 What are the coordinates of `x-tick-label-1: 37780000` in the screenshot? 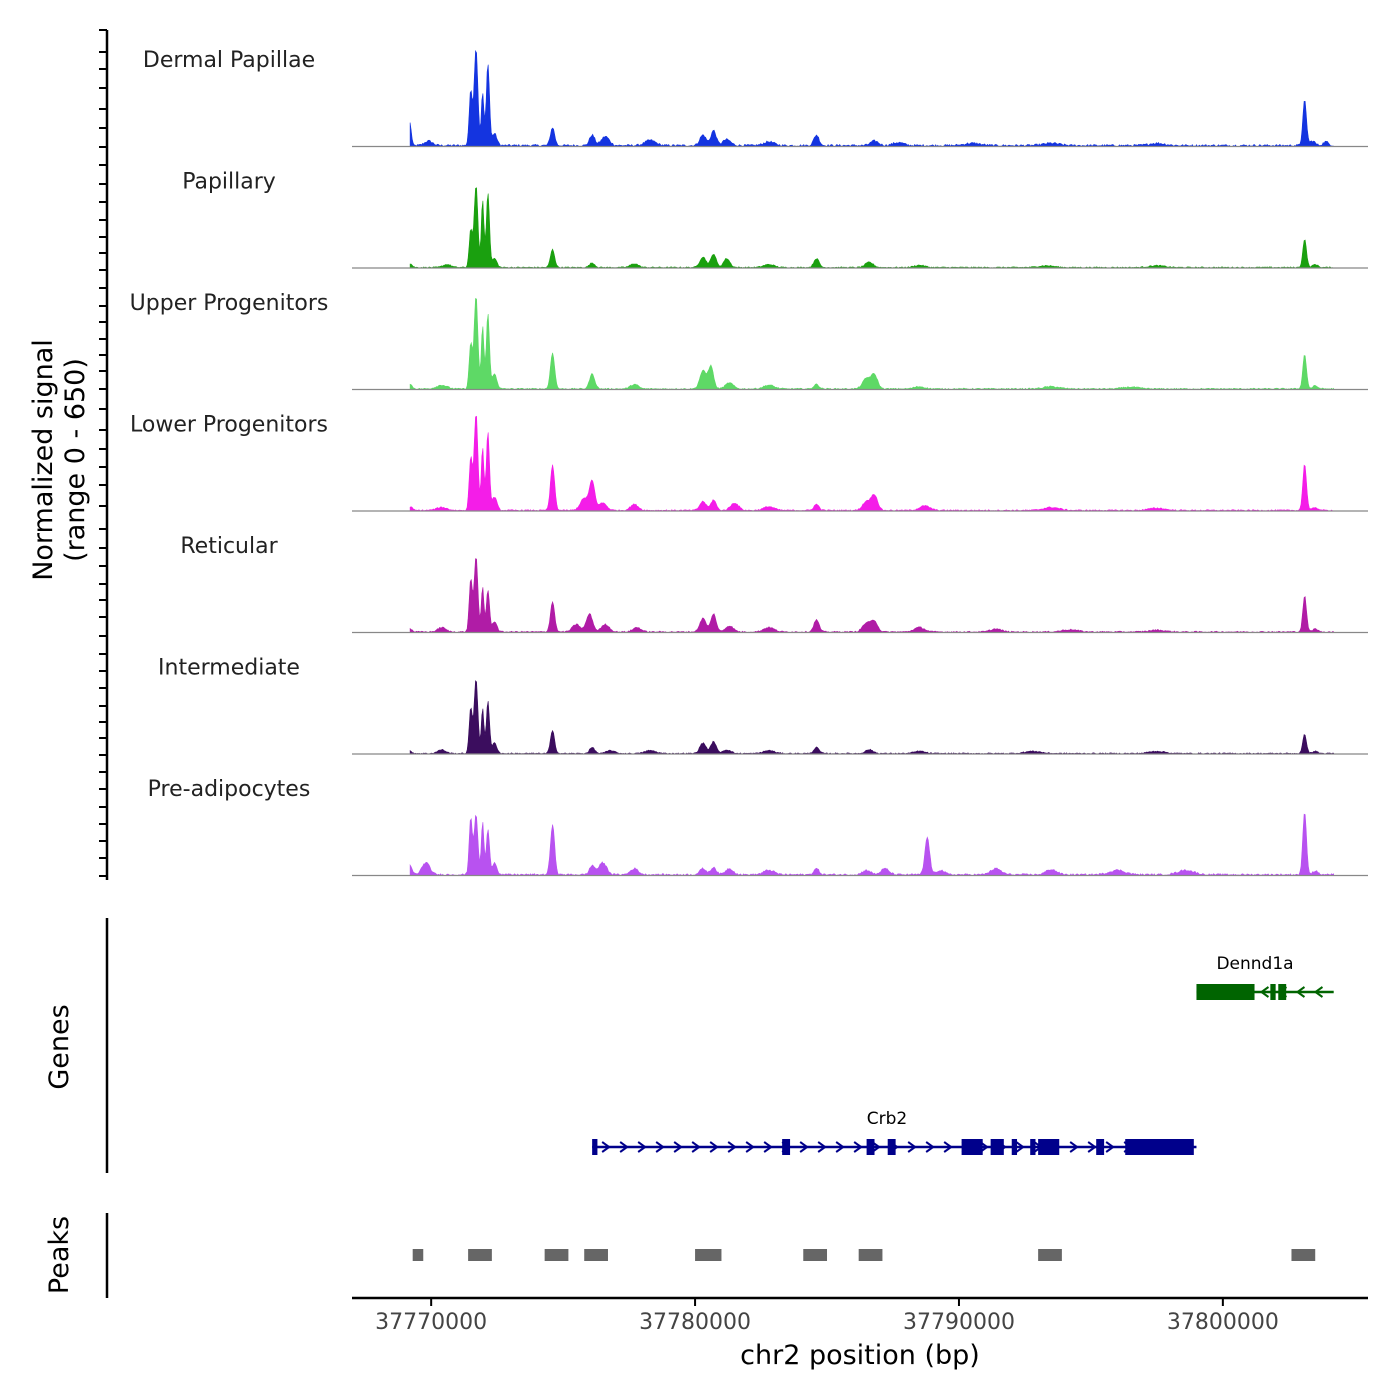 It's located at (695, 1322).